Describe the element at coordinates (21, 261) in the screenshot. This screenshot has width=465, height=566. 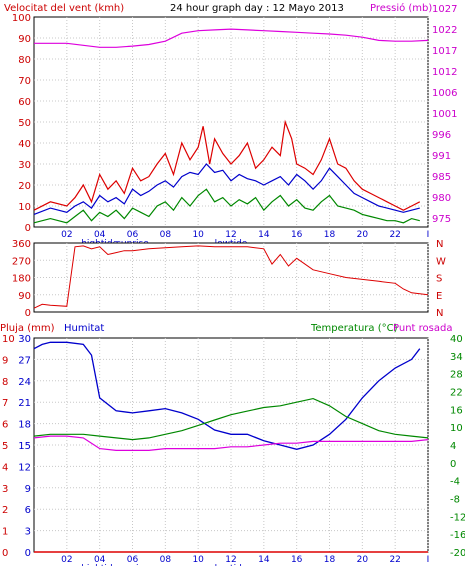
I see `direction-tick-label: 270` at that location.